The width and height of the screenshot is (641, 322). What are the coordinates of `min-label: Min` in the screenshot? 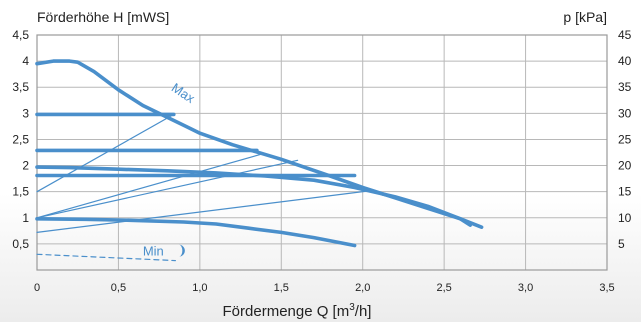 It's located at (153, 251).